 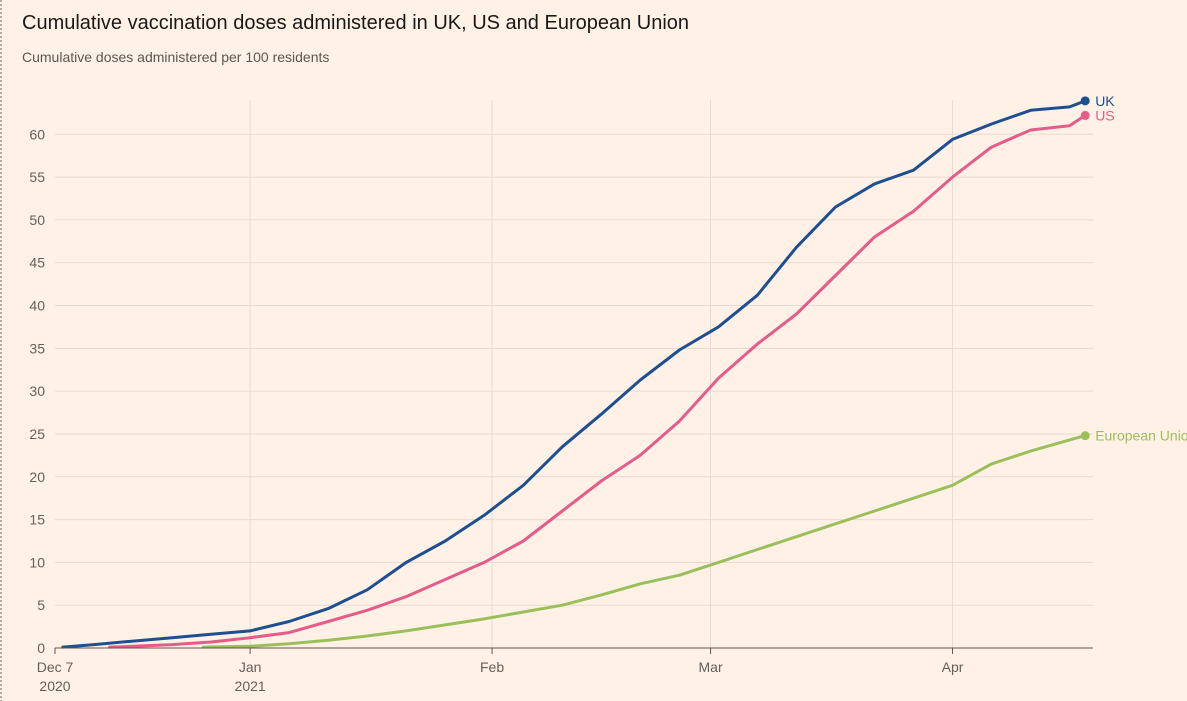 I want to click on y-tick-label: 25, so click(x=37, y=434).